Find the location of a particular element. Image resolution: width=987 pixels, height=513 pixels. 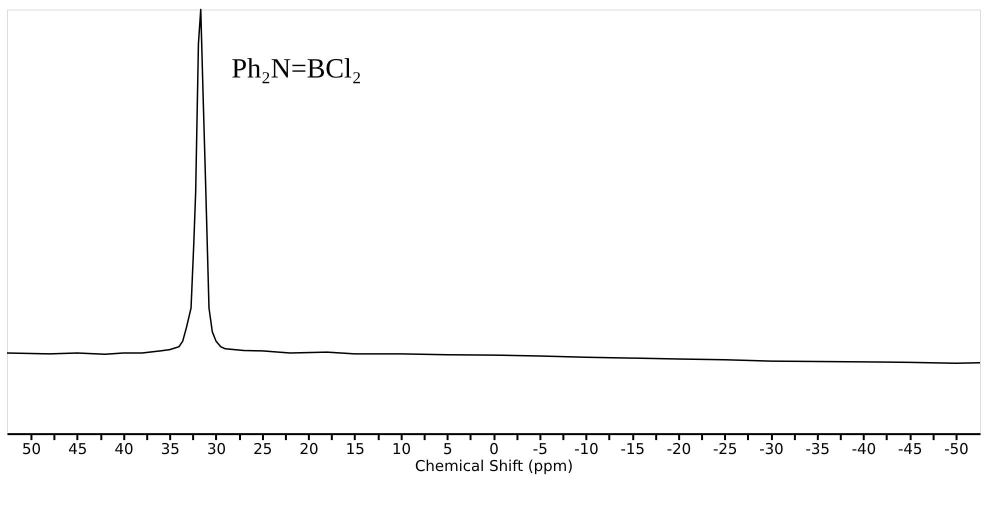

x-tick-label: 15 is located at coordinates (355, 449).